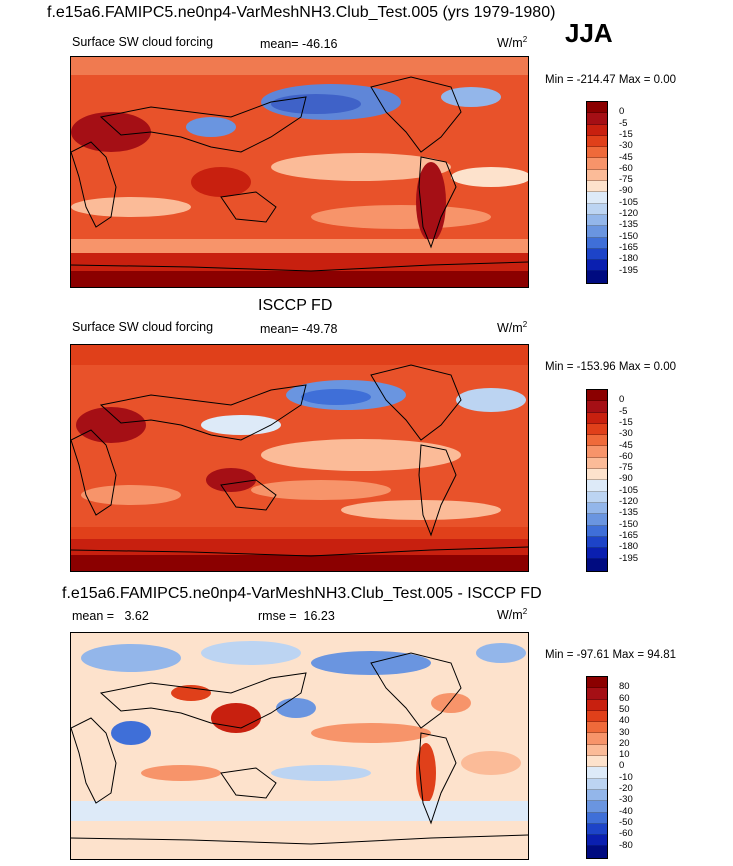 The width and height of the screenshot is (733, 866). What do you see at coordinates (629, 202) in the screenshot?
I see `colorbar-tick-label: -105` at bounding box center [629, 202].